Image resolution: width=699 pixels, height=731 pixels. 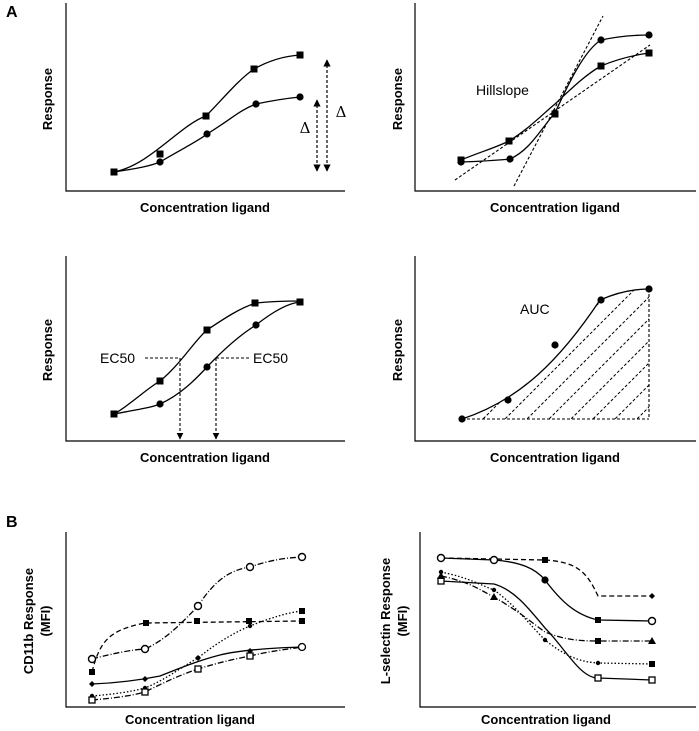 I want to click on y-axis-label-line1: CD11b Response, so click(x=28, y=621).